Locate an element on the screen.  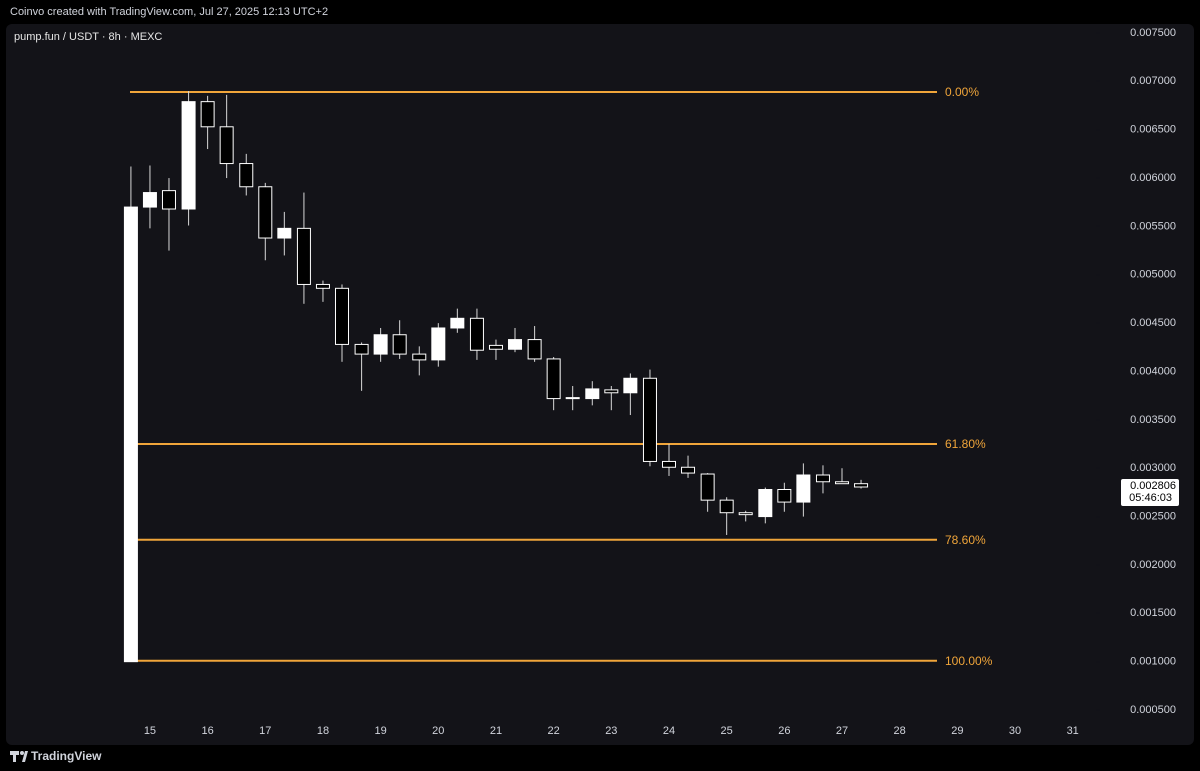
x-tick-label: 19 is located at coordinates (381, 731).